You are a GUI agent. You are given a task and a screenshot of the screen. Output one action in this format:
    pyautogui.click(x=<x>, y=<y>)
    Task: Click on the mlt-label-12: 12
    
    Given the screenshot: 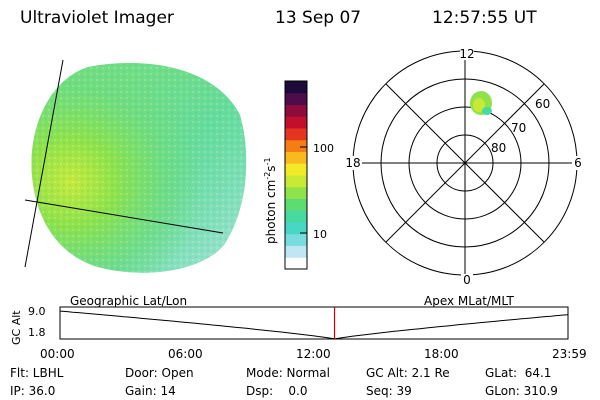 What is the action you would take?
    pyautogui.click(x=466, y=54)
    